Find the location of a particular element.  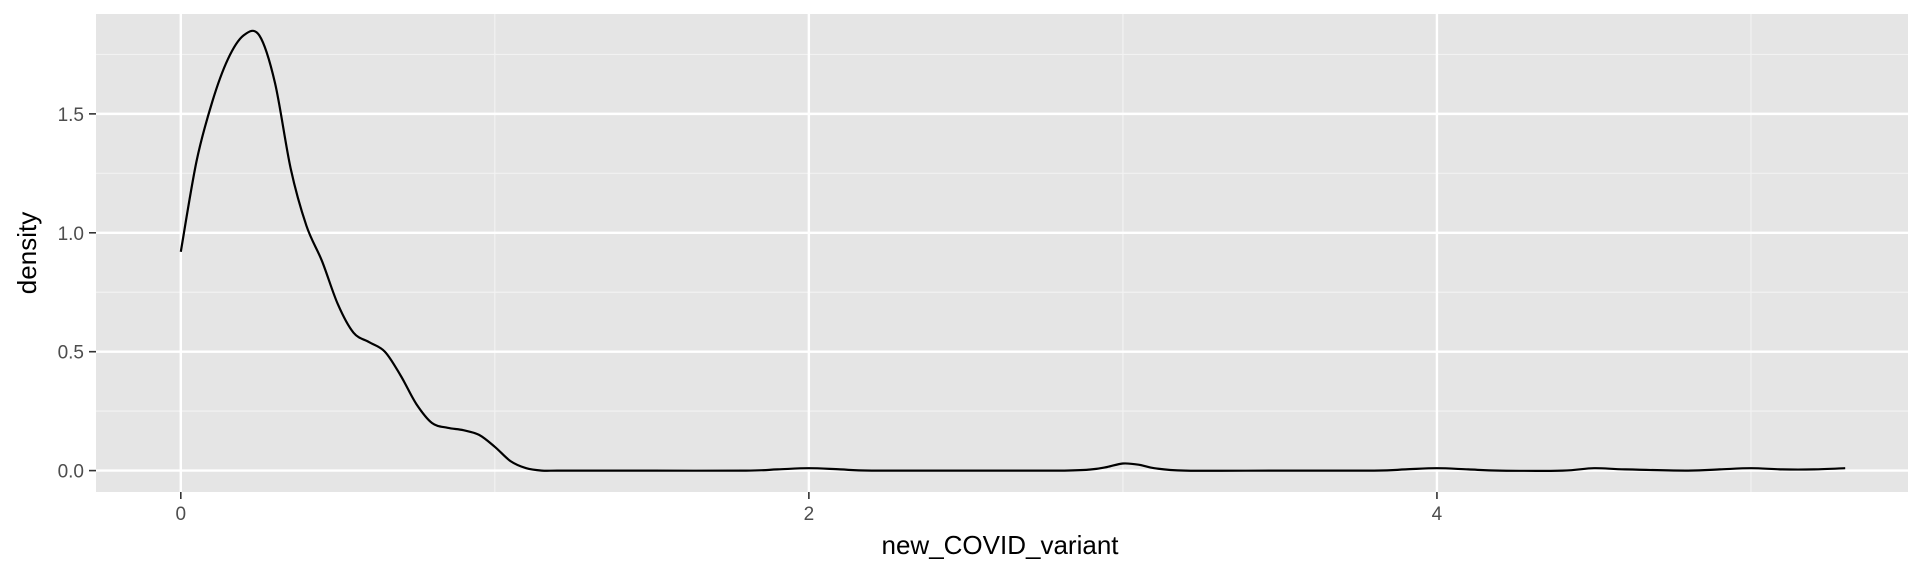

x-tick-label: 0 is located at coordinates (181, 514).